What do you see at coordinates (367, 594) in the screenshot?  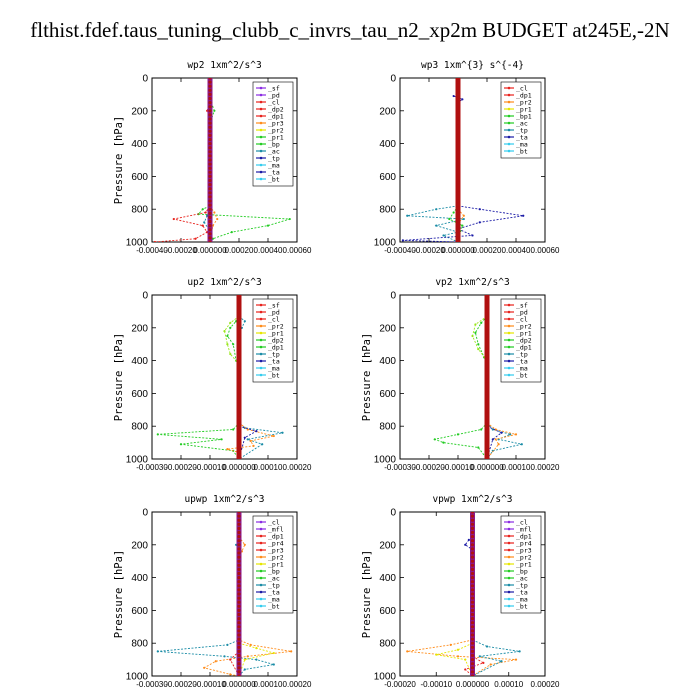 I see `y-axis-label: Pressure [hPa]` at bounding box center [367, 594].